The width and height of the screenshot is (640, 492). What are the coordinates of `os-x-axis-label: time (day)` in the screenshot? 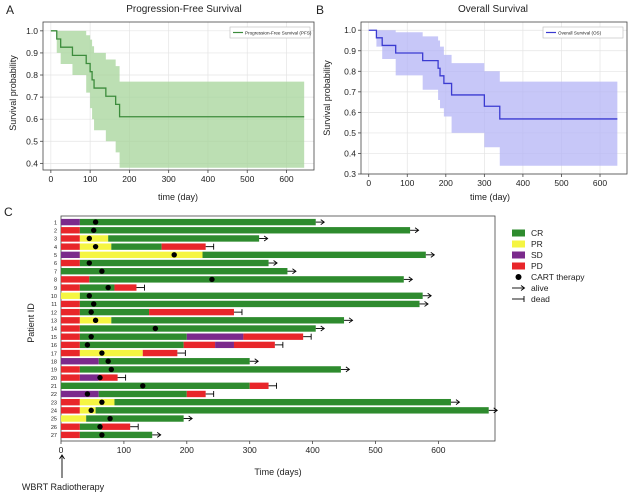 It's located at (490, 197).